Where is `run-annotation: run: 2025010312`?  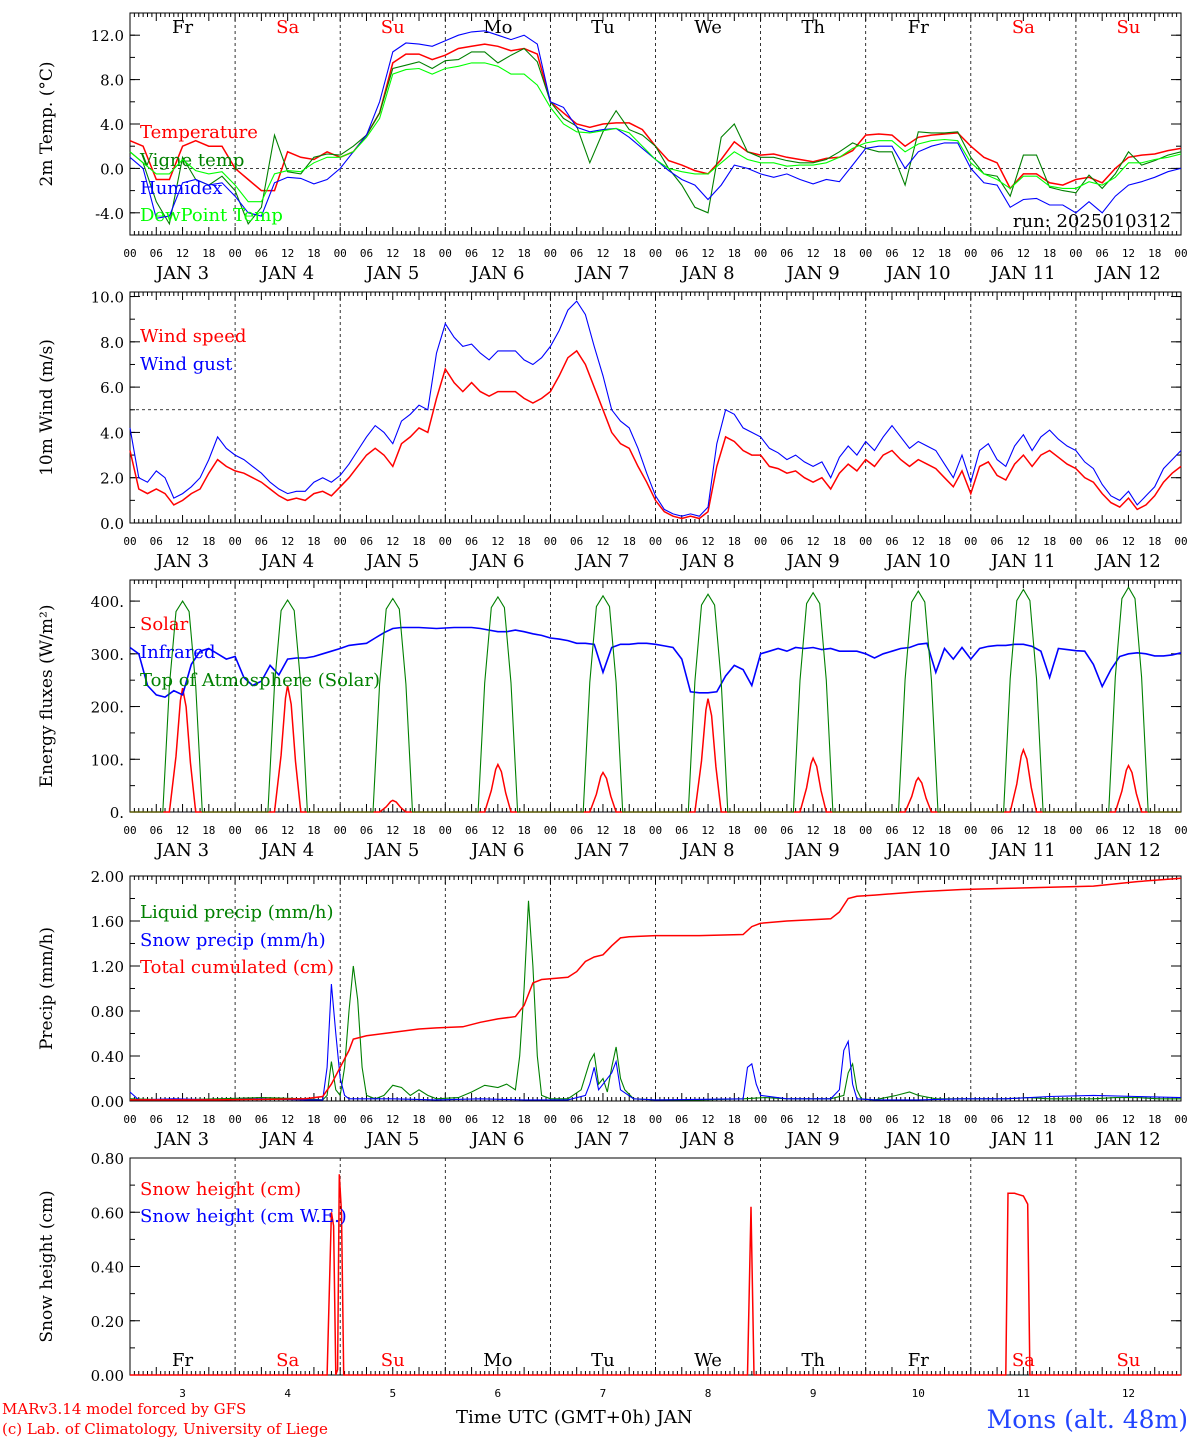 run-annotation: run: 2025010312 is located at coordinates (1092, 221).